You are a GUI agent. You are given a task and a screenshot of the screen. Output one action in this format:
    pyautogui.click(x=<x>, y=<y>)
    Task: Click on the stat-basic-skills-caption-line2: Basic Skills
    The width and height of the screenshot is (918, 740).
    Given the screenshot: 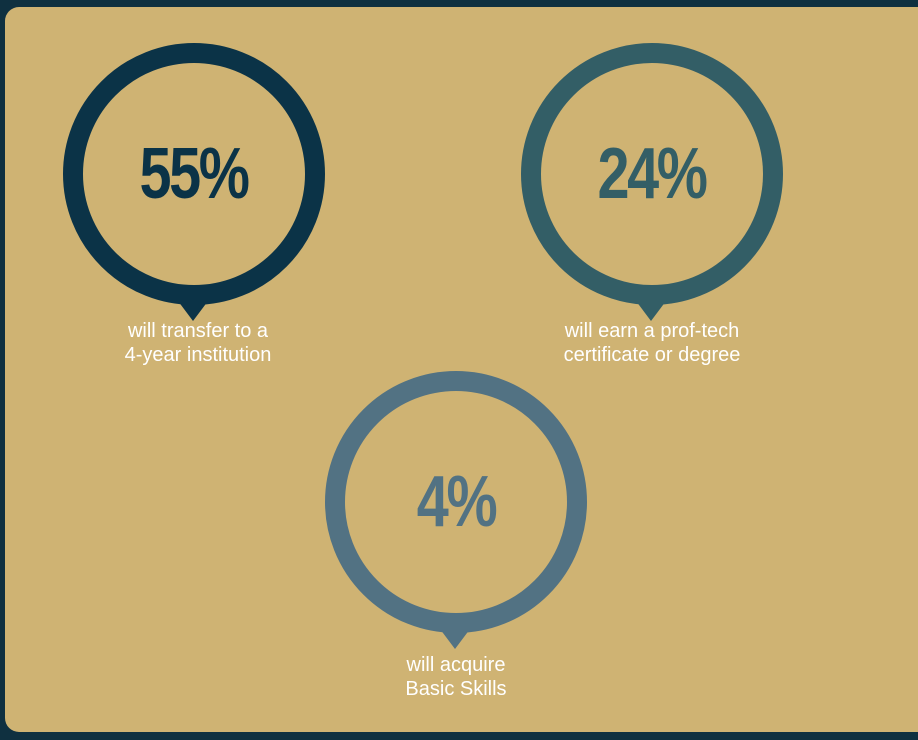 What is the action you would take?
    pyautogui.click(x=456, y=689)
    